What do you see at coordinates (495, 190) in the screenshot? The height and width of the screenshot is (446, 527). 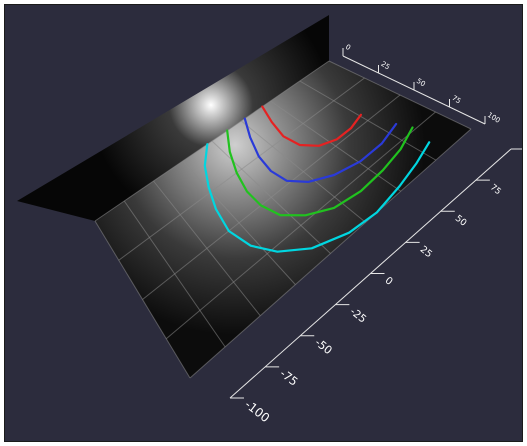 I see `y-tick-label: 75` at bounding box center [495, 190].